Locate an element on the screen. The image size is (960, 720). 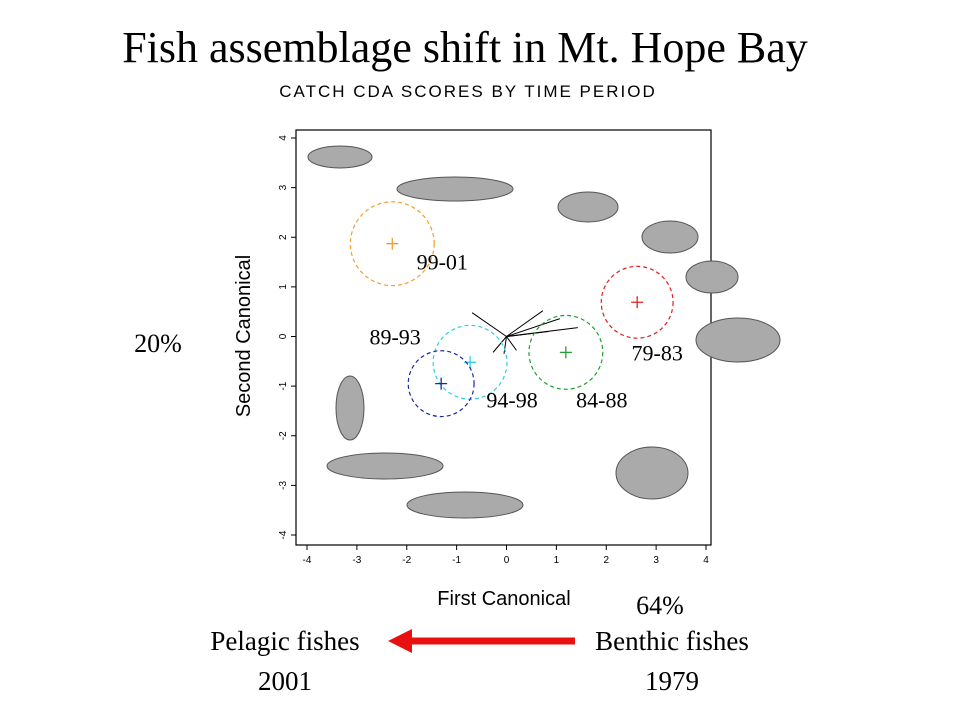
period-label: 84-88 is located at coordinates (601, 399).